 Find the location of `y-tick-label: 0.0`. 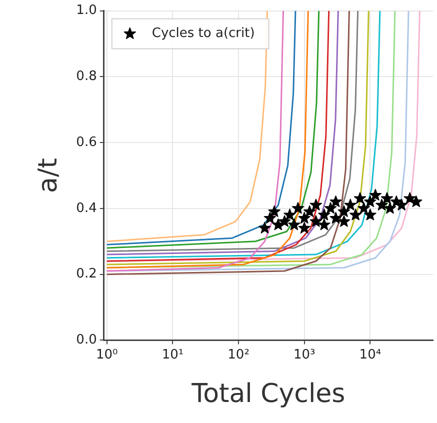

y-tick-label: 0.0 is located at coordinates (86, 340).